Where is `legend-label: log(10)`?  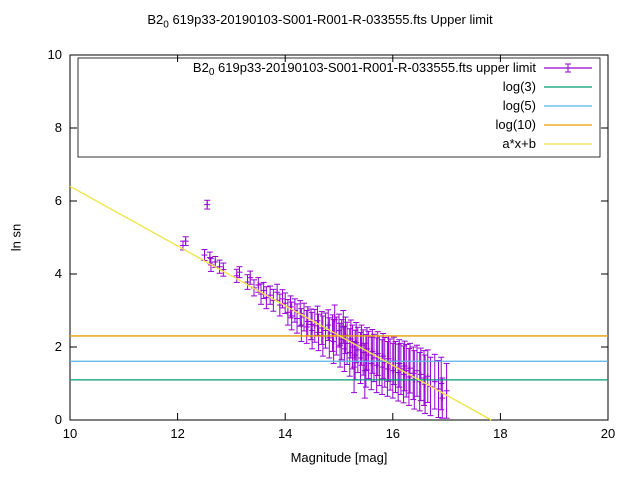
legend-label: log(10) is located at coordinates (516, 124).